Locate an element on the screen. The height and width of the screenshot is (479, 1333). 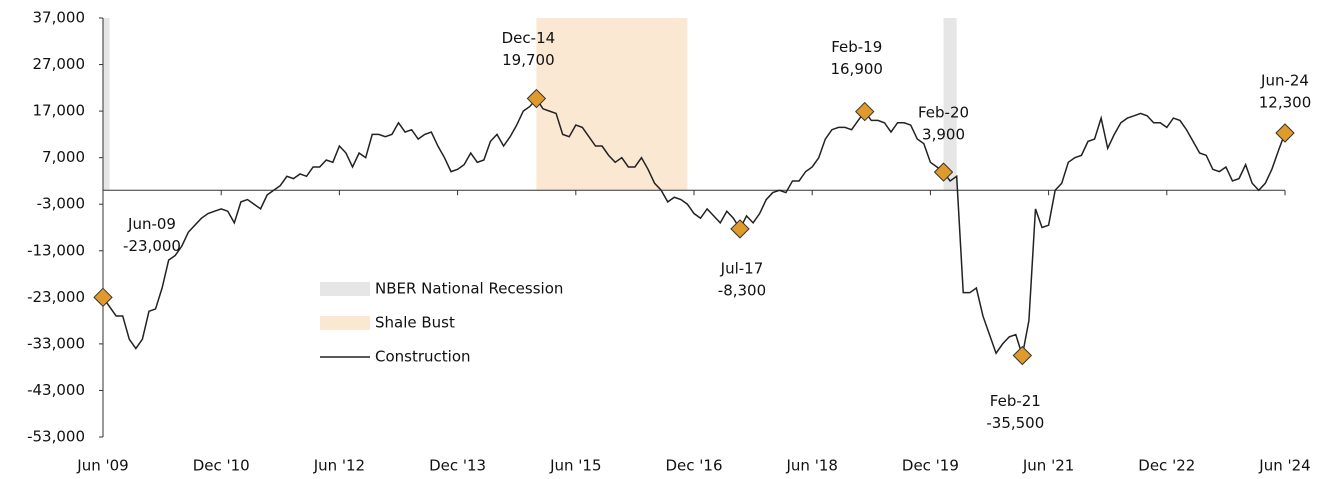
y-tick-label: 37,000 is located at coordinates (59, 18).